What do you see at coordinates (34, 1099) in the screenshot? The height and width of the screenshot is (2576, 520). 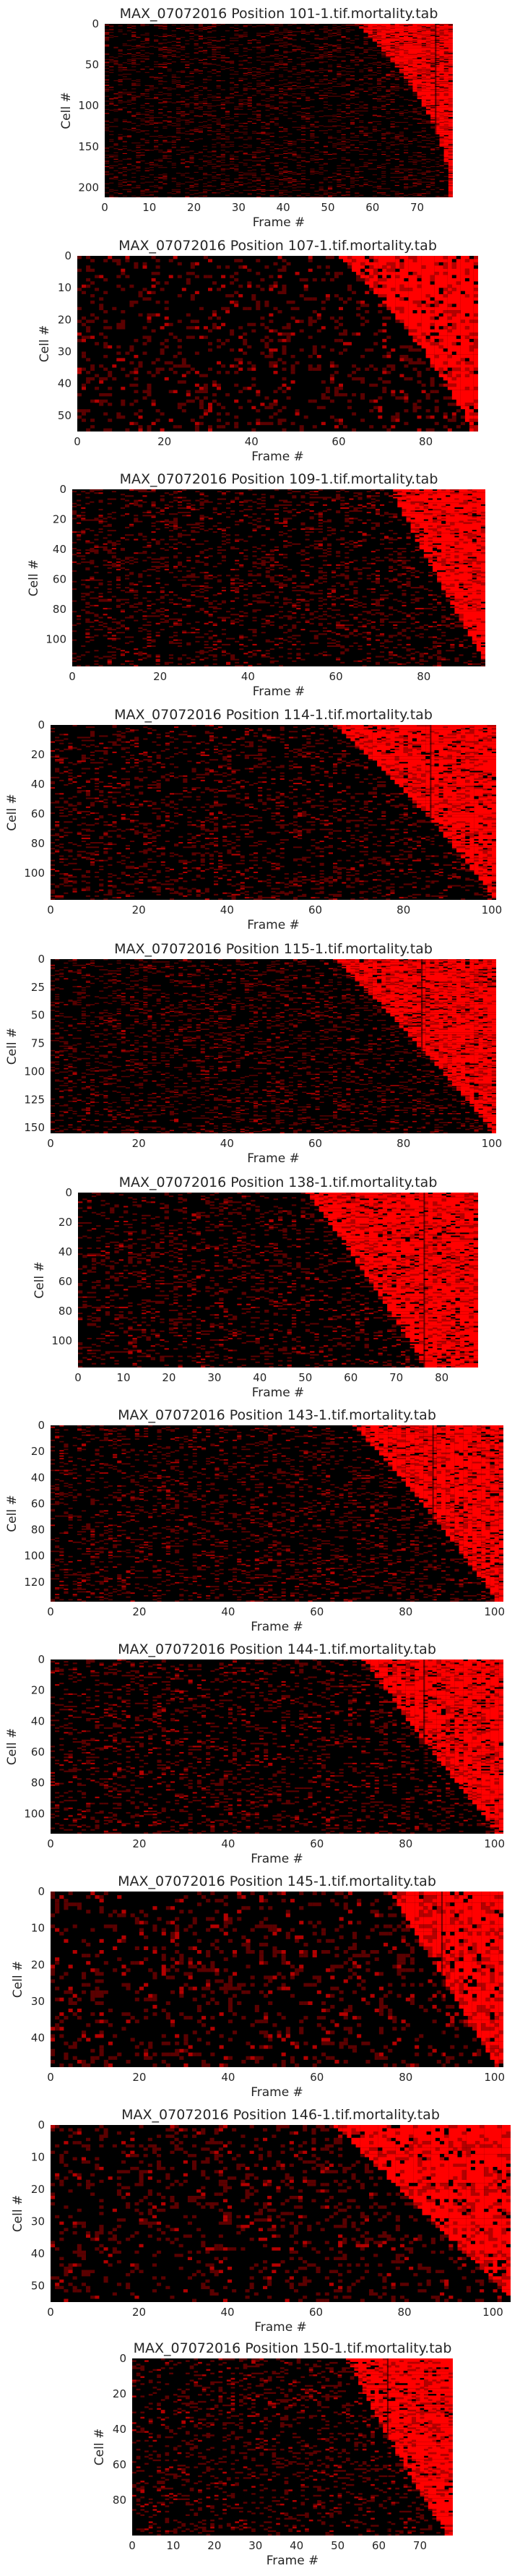 I see `y-tick-label: 125` at bounding box center [34, 1099].